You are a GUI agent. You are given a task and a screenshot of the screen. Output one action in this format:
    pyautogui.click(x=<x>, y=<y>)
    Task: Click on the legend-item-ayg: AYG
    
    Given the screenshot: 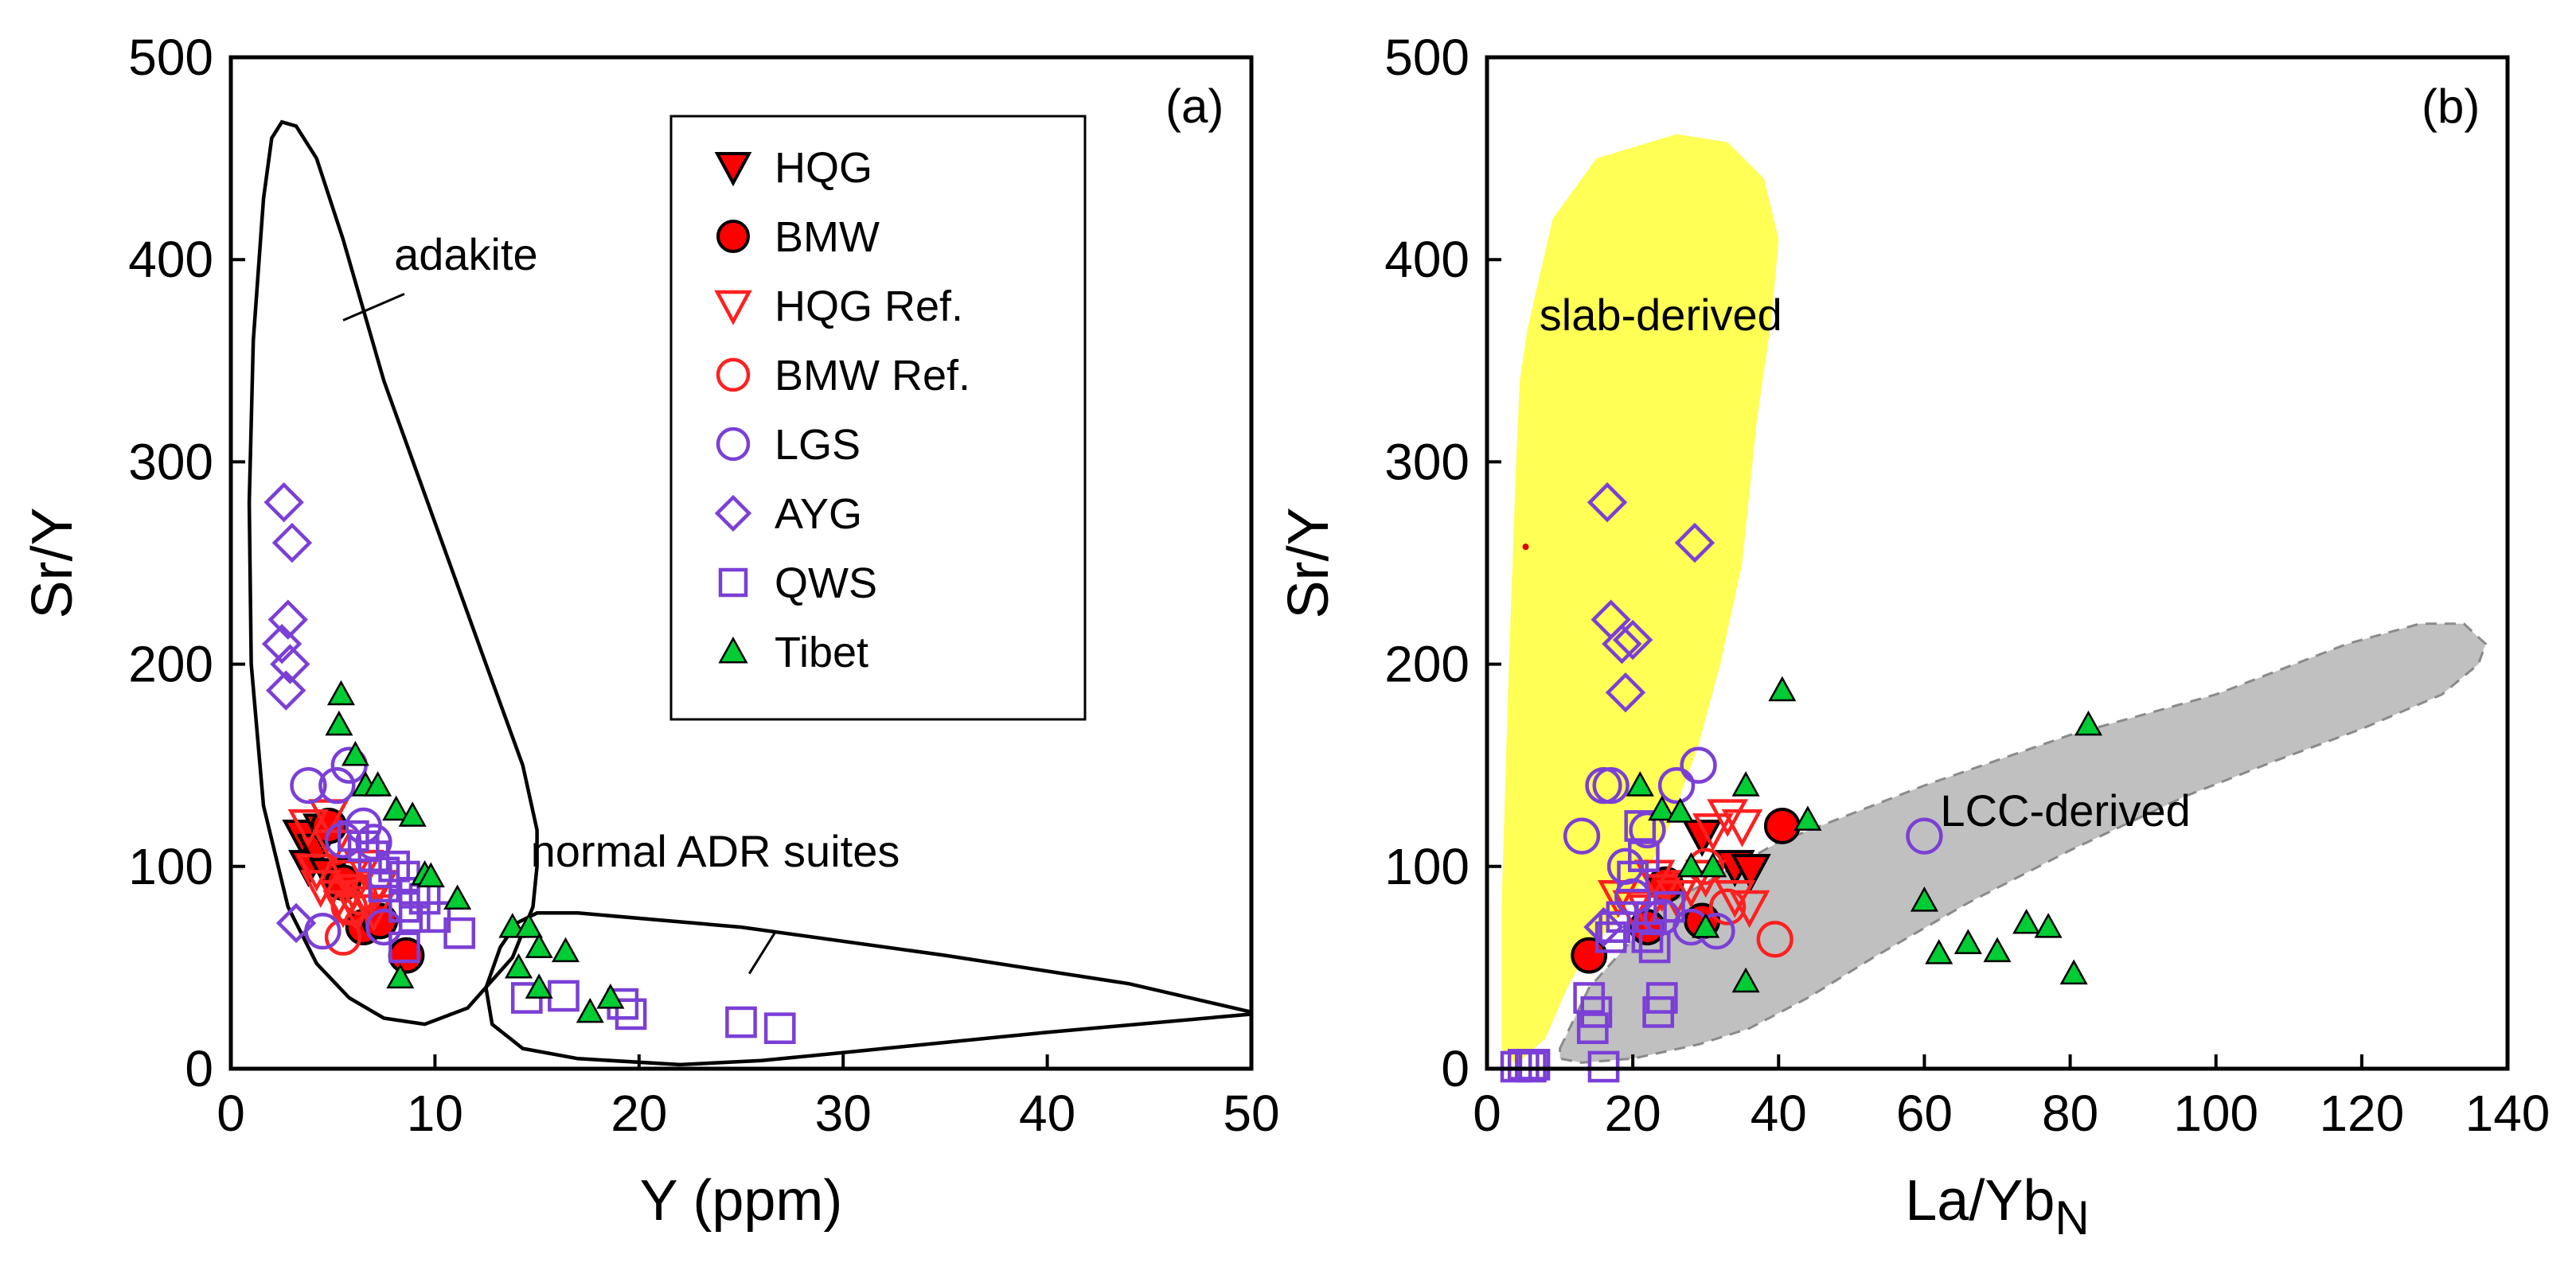 What is the action you would take?
    pyautogui.click(x=788, y=514)
    